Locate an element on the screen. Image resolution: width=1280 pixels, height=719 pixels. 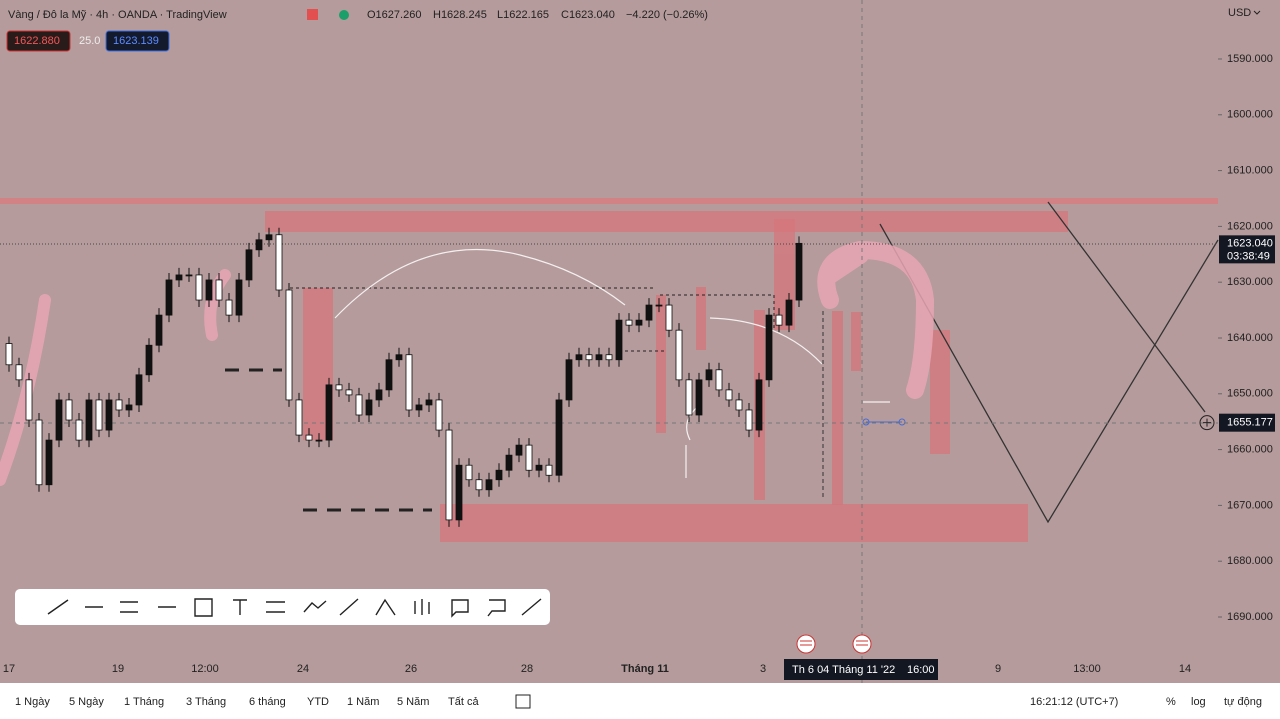
sell-price: 1622.880 is located at coordinates (37, 41).